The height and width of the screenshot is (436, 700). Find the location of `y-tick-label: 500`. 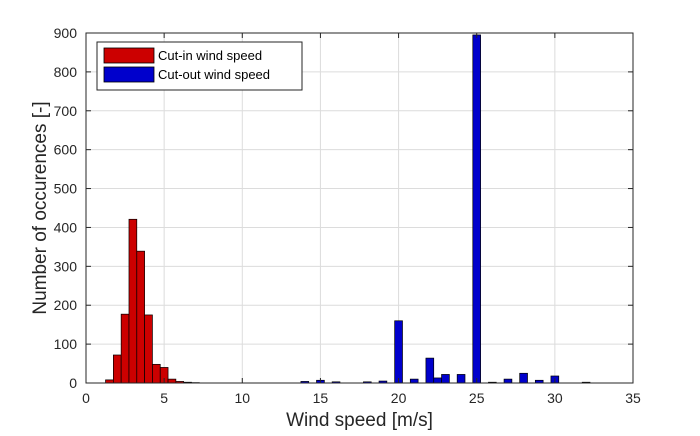

y-tick-label: 500 is located at coordinates (66, 189).